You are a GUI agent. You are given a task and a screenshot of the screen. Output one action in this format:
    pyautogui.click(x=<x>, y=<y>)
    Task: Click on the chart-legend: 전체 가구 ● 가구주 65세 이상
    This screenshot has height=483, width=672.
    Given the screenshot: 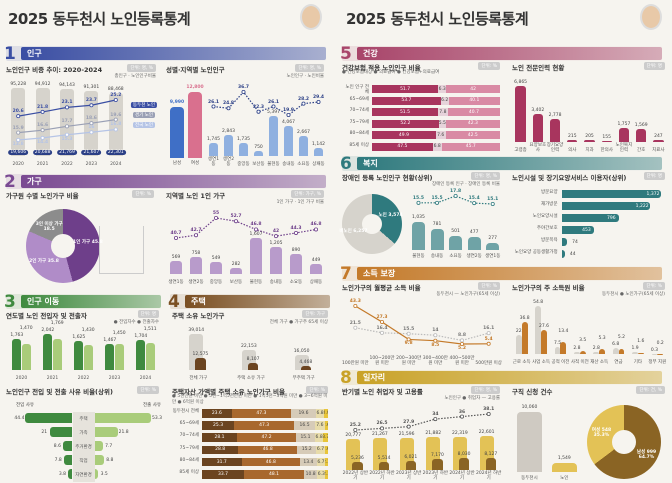 What is the action you would take?
    pyautogui.click(x=298, y=322)
    